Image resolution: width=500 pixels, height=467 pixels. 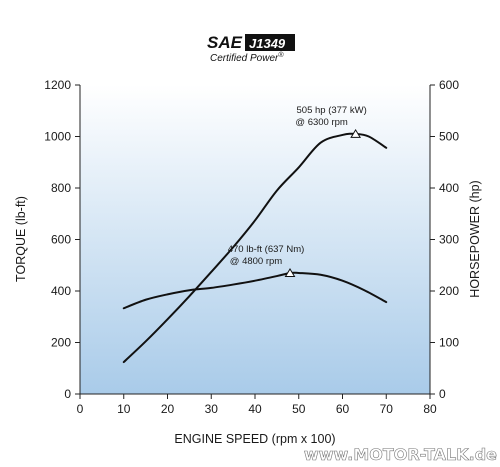 What do you see at coordinates (124, 409) in the screenshot?
I see `x-tick-label: 10` at bounding box center [124, 409].